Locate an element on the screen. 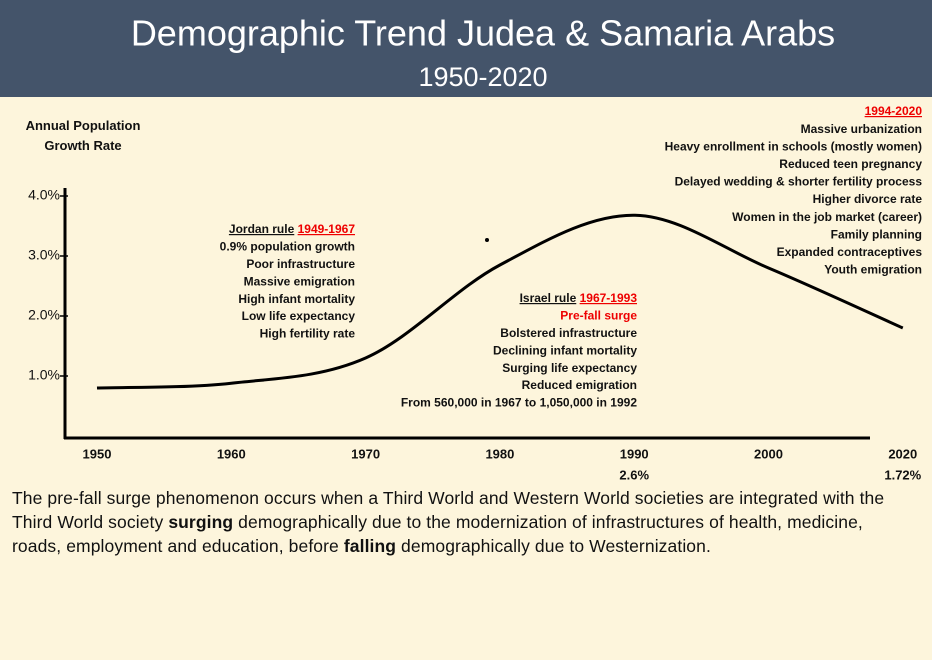 The height and width of the screenshot is (660, 932). y-tick-label: 1.0% is located at coordinates (44, 375).